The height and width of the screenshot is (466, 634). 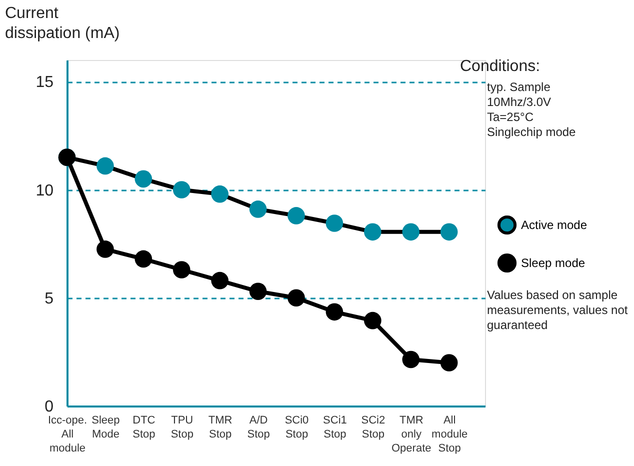 What do you see at coordinates (553, 263) in the screenshot?
I see `legend-label: Sleep mode` at bounding box center [553, 263].